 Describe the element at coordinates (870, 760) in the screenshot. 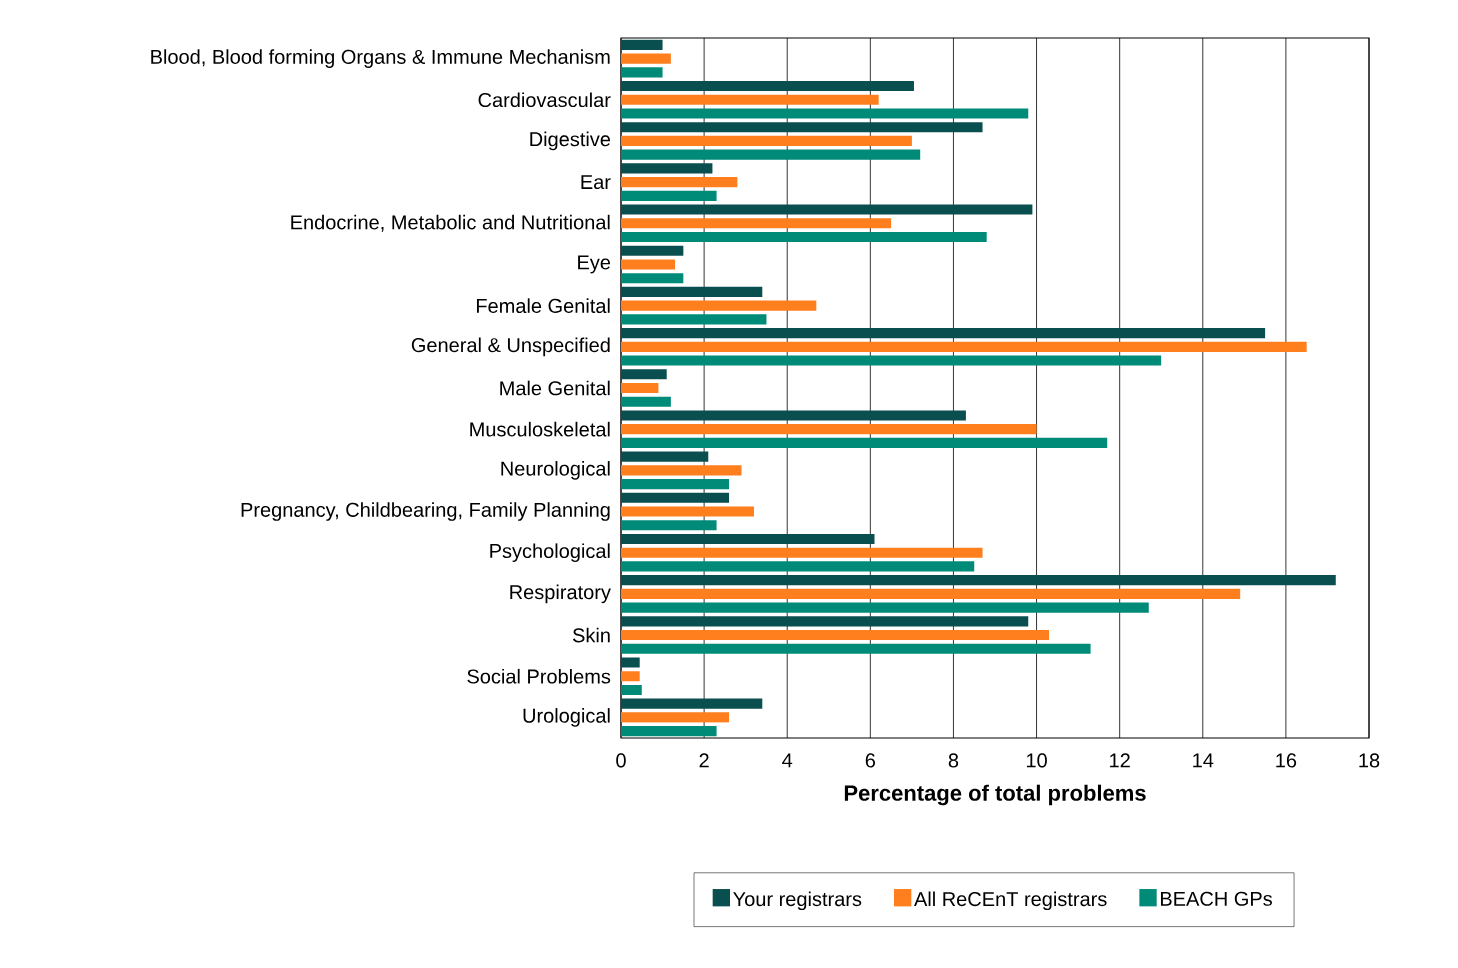

I see `x-tick-label: 6` at that location.